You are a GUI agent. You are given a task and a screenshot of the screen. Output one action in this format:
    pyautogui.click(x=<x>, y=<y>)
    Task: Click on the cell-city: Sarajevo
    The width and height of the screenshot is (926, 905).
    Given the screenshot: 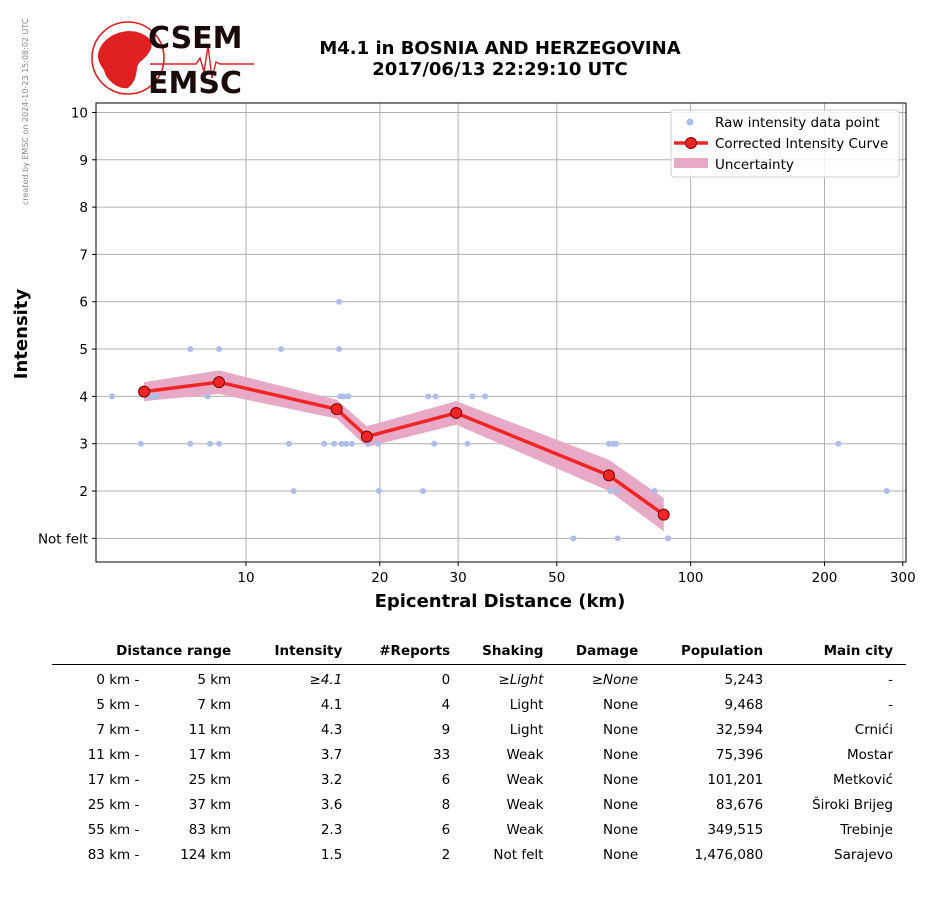 What is the action you would take?
    pyautogui.click(x=863, y=854)
    